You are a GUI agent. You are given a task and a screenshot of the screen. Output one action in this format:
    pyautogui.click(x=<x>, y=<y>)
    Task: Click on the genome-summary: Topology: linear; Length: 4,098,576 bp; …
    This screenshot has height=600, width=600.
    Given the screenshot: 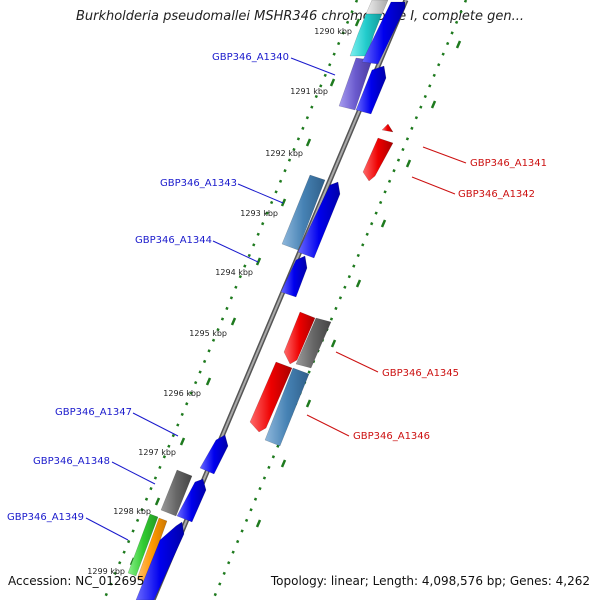 What is the action you would take?
    pyautogui.click(x=430, y=581)
    